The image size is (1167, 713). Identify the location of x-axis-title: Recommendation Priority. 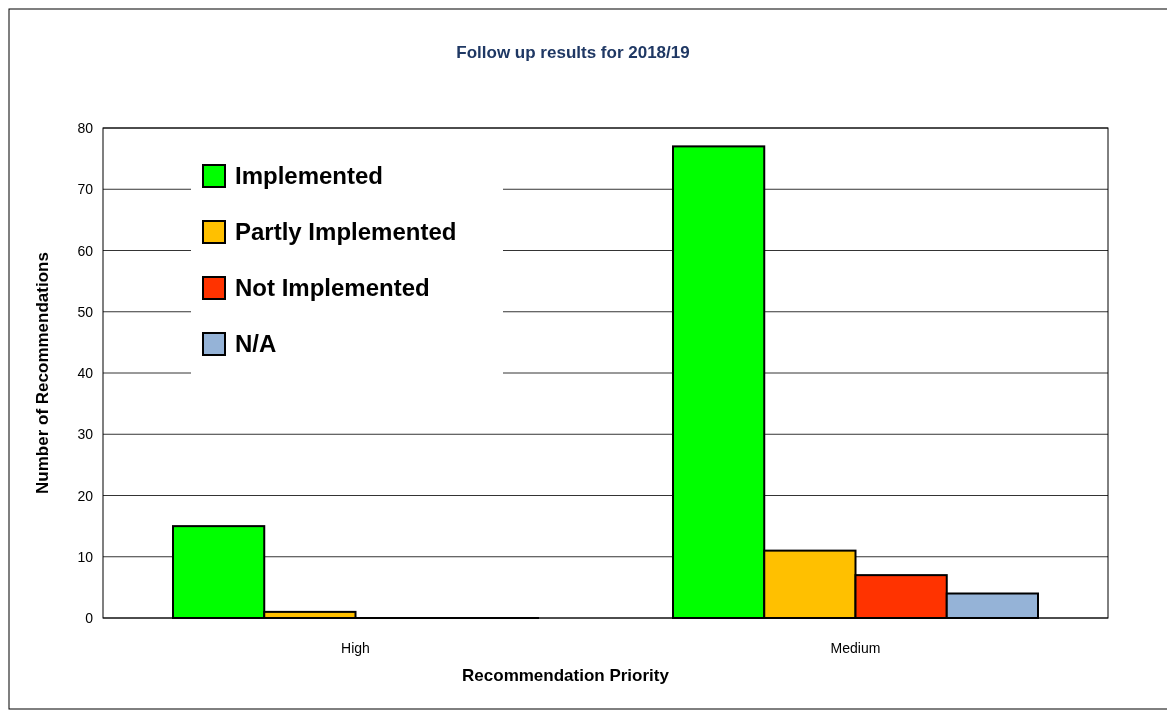
(566, 675).